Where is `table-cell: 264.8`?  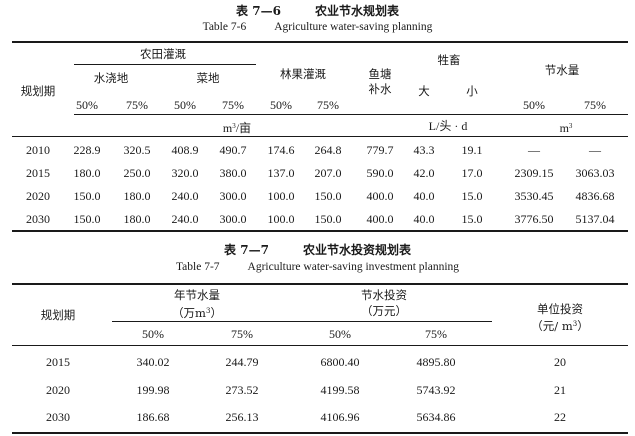 table-cell: 264.8 is located at coordinates (328, 150).